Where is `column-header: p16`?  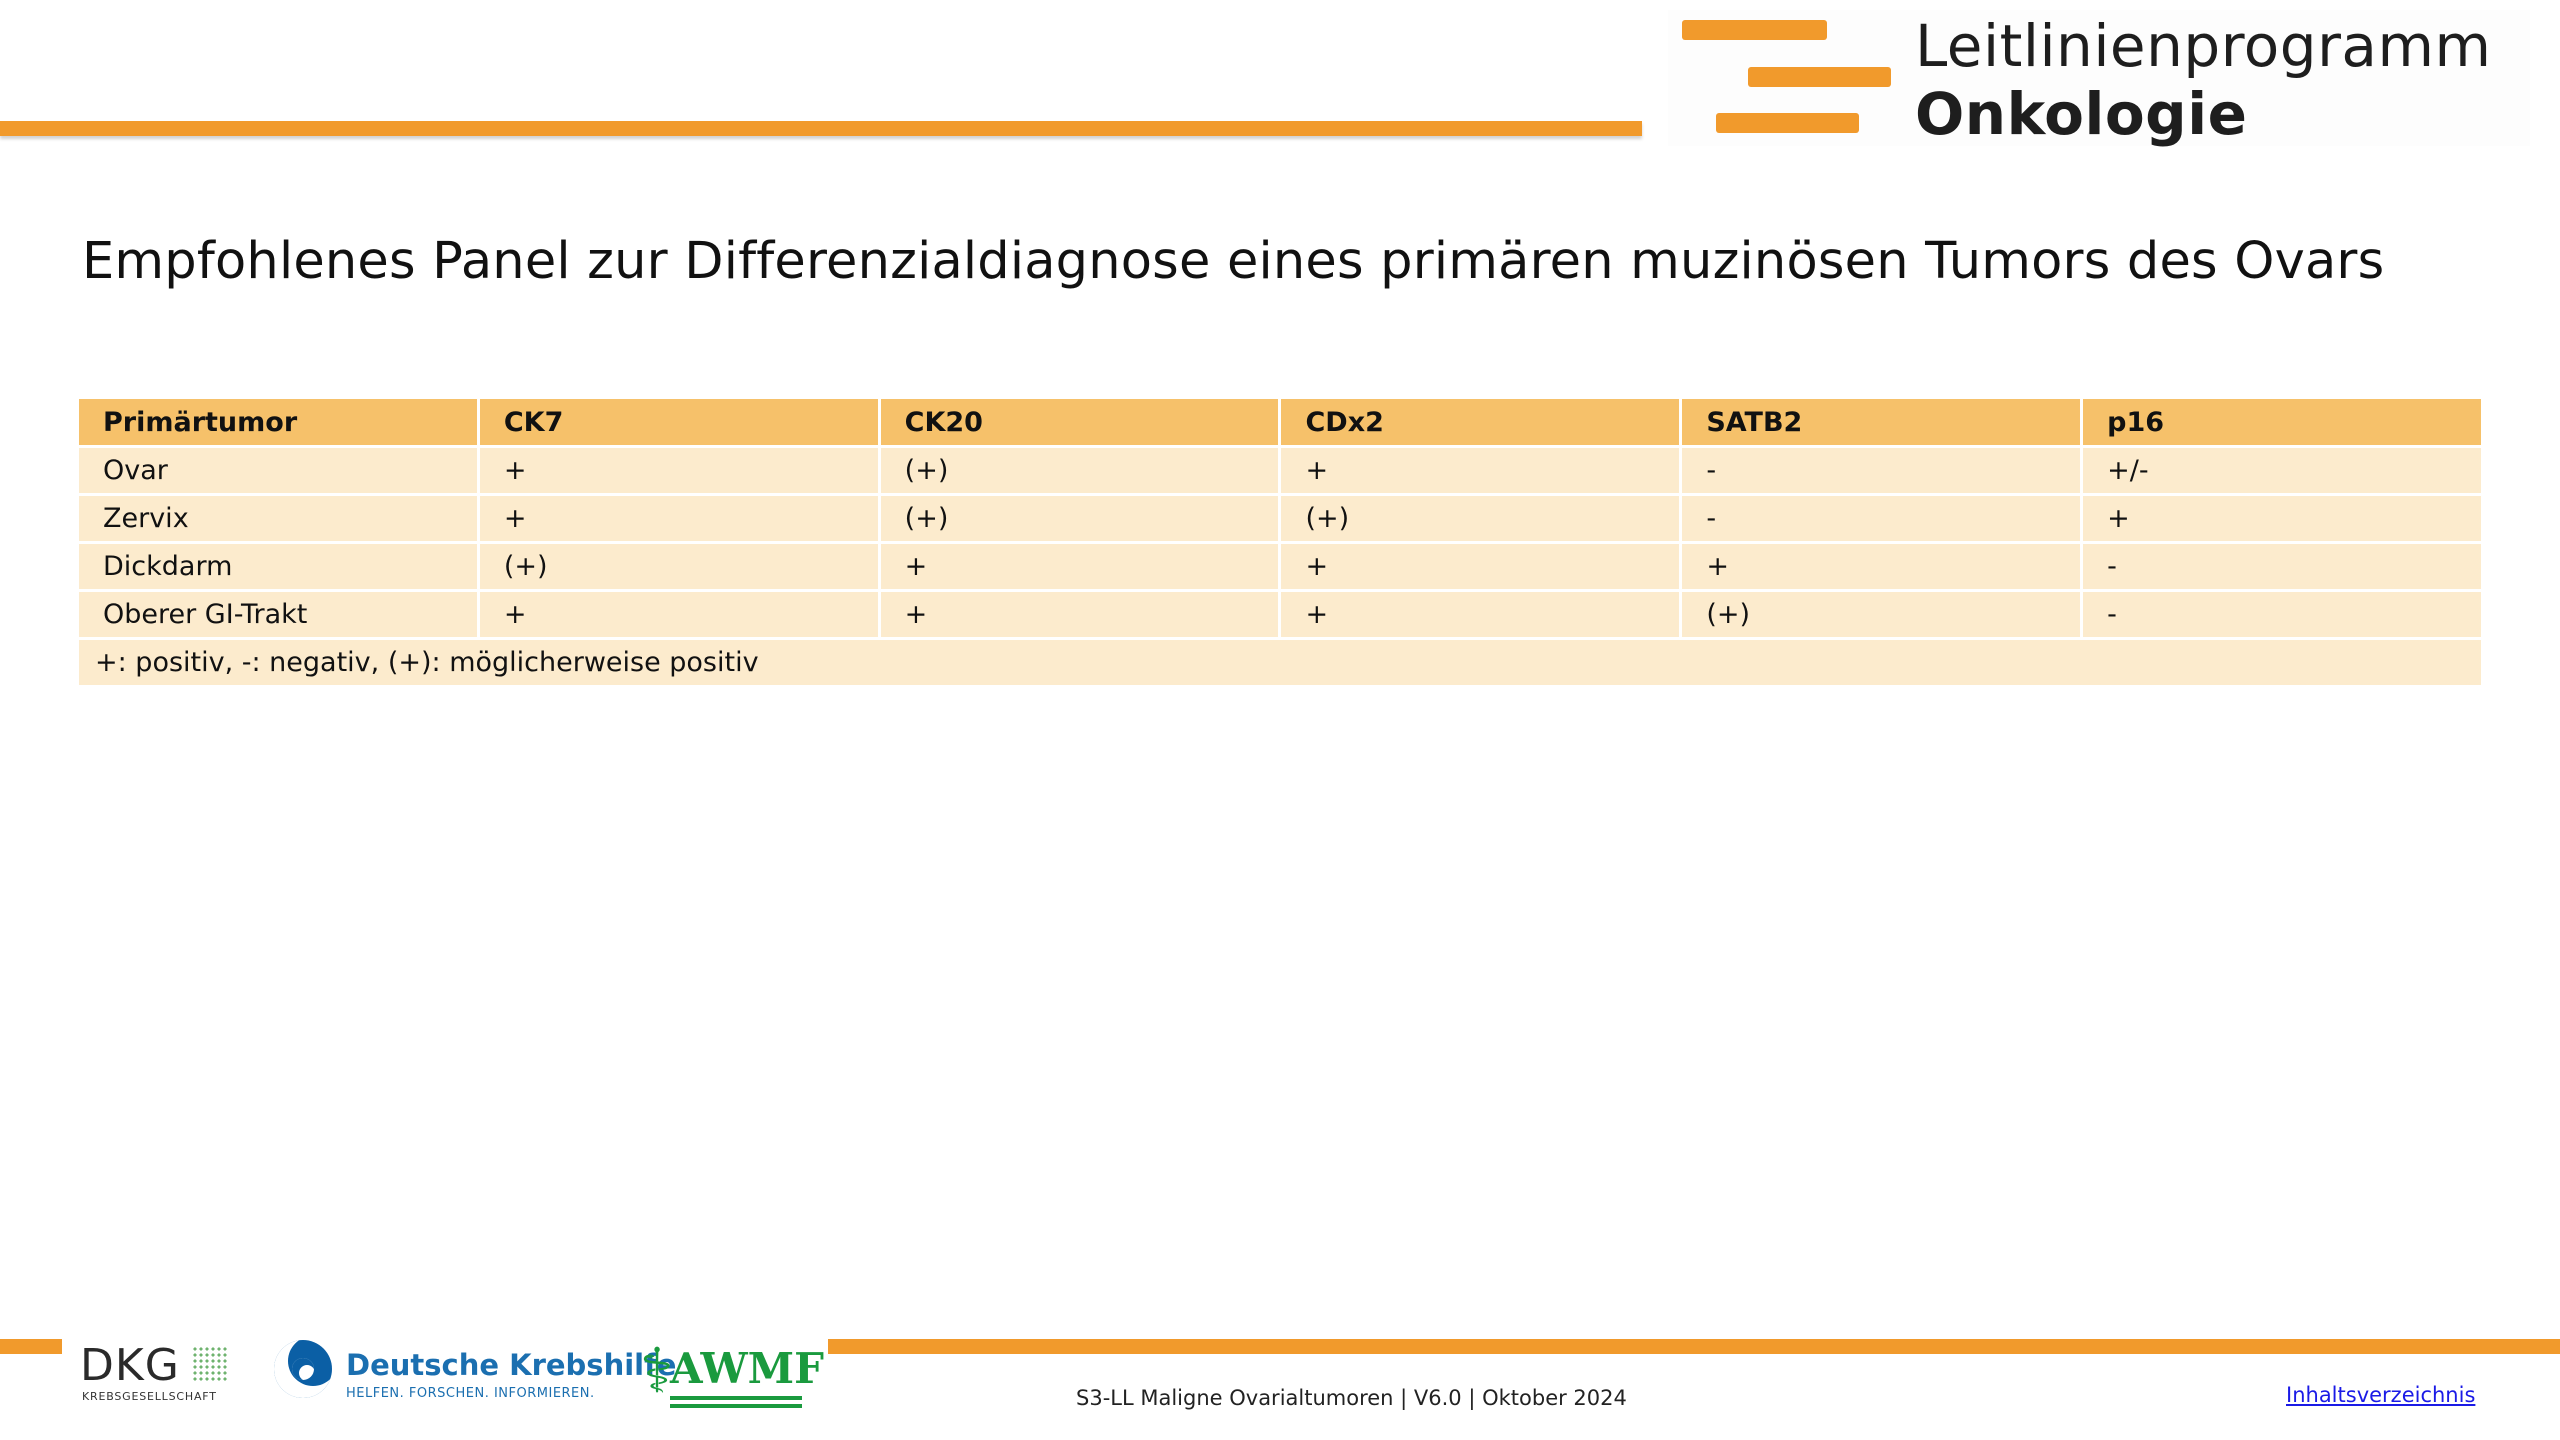 column-header: p16 is located at coordinates (2282, 422).